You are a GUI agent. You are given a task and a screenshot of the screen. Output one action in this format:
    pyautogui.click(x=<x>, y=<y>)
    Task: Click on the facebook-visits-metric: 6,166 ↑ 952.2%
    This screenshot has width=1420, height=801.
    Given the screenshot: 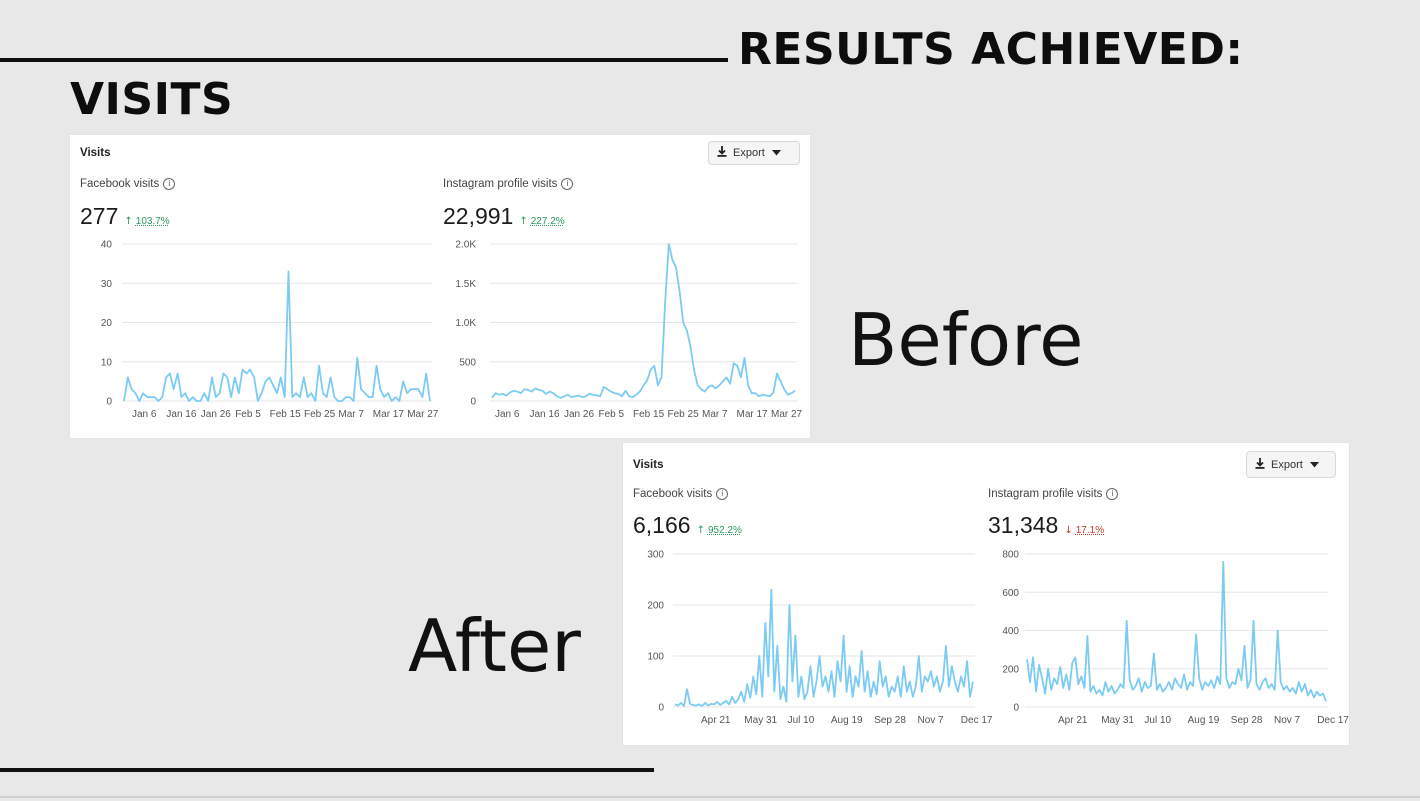 What is the action you would take?
    pyautogui.click(x=687, y=525)
    